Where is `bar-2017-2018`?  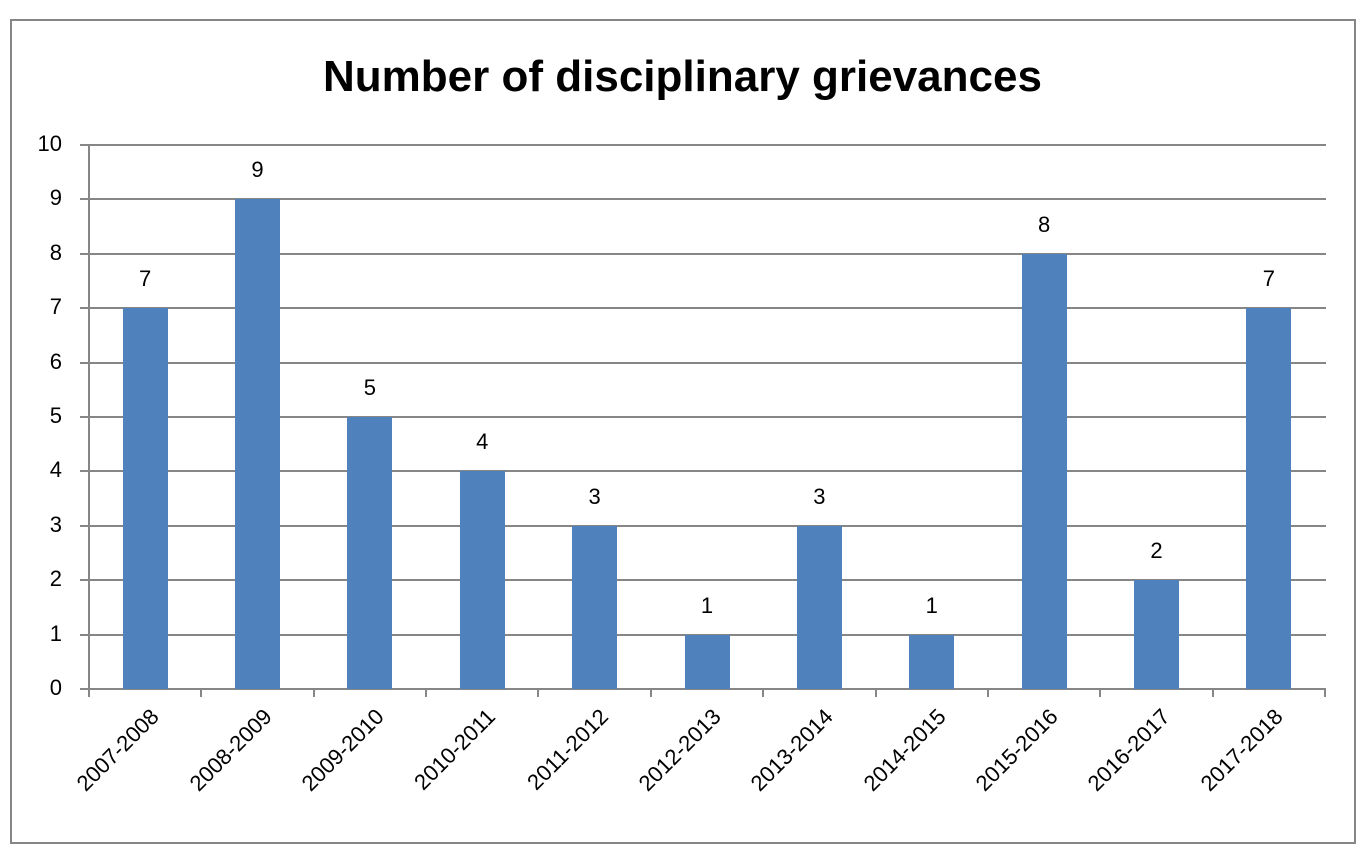
bar-2017-2018 is located at coordinates (1269, 498).